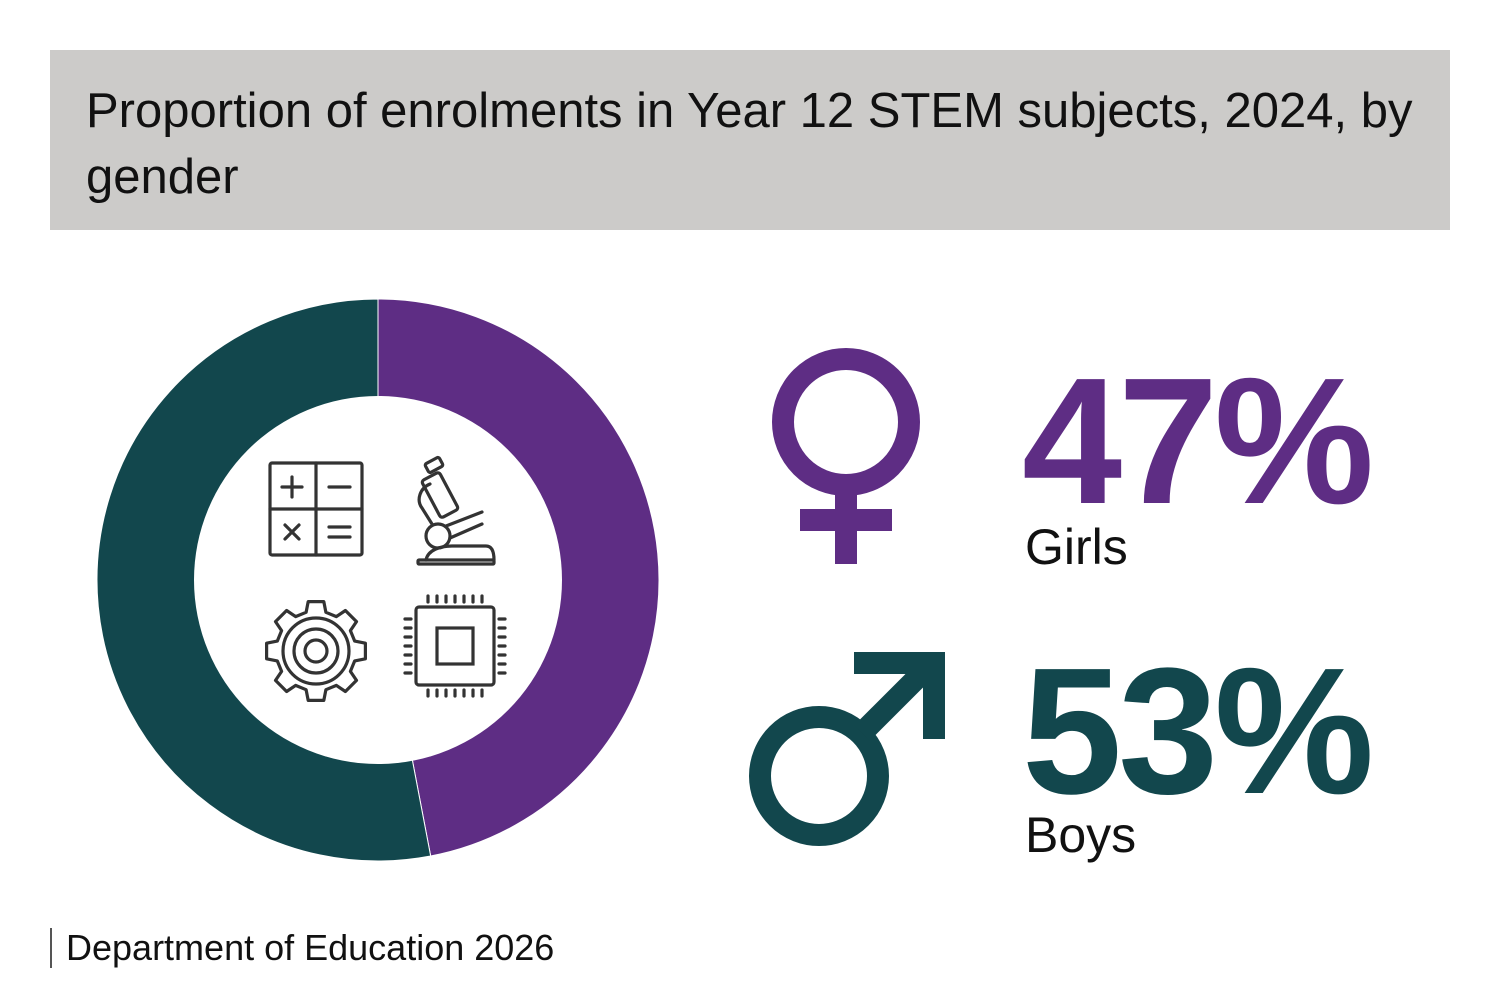 This screenshot has height=1000, width=1500. What do you see at coordinates (456, 510) in the screenshot?
I see `microscope-icon` at bounding box center [456, 510].